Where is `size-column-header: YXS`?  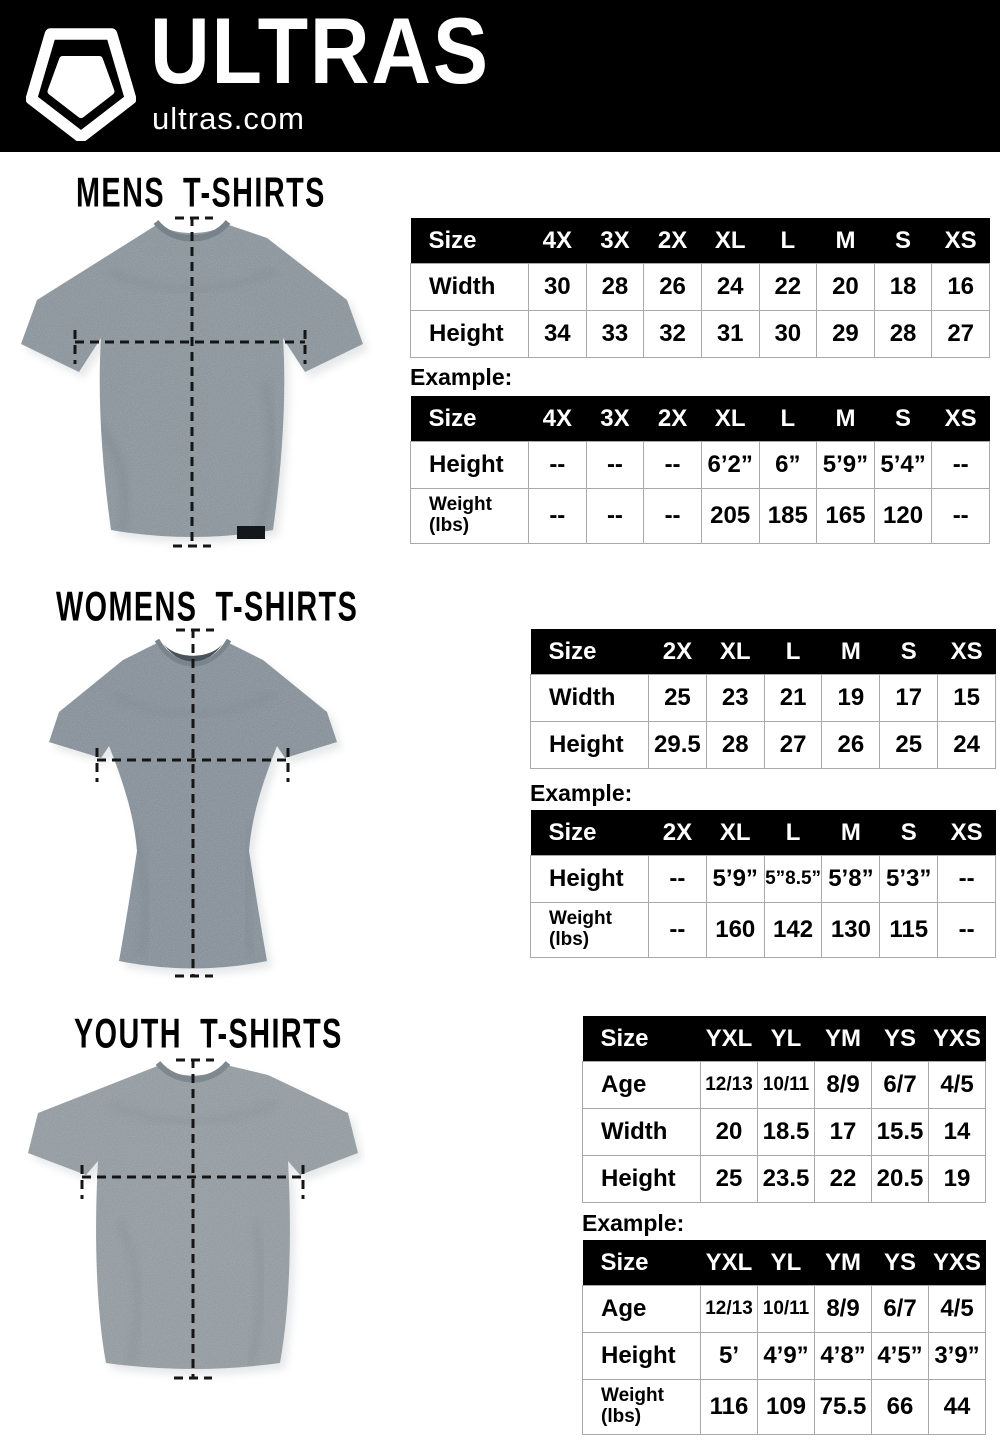
size-column-header: YXS is located at coordinates (957, 1039).